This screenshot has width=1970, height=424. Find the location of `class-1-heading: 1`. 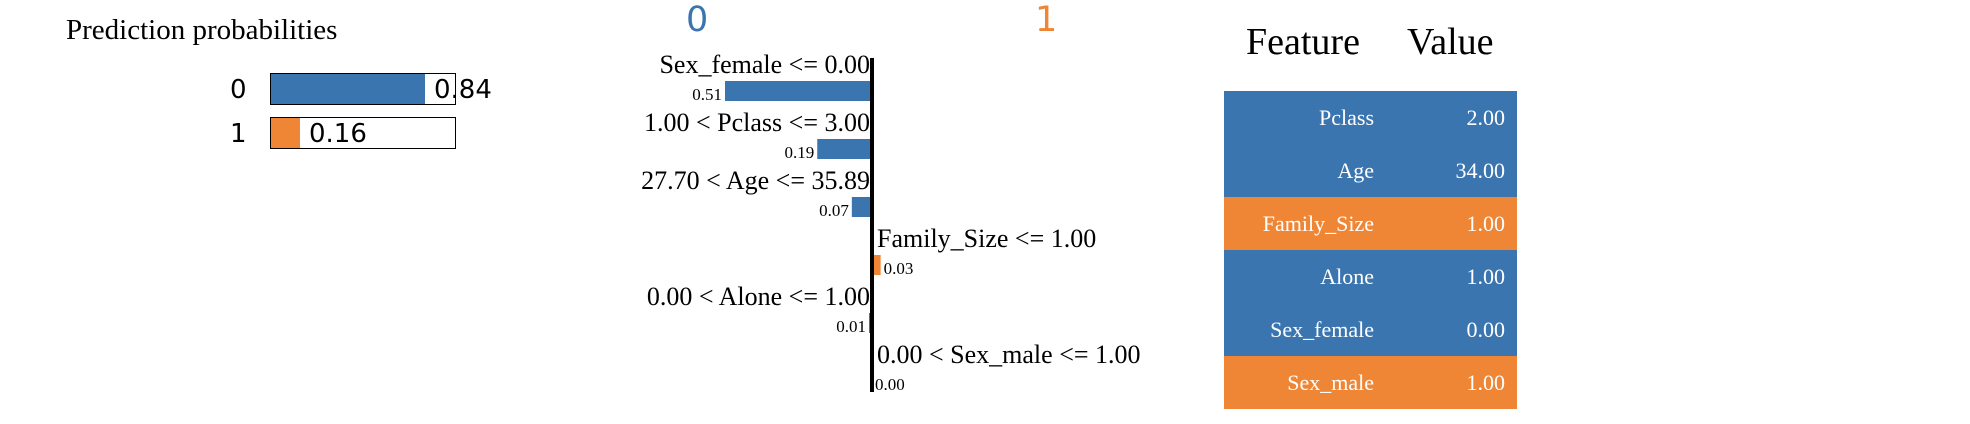

class-1-heading: 1 is located at coordinates (1046, 20).